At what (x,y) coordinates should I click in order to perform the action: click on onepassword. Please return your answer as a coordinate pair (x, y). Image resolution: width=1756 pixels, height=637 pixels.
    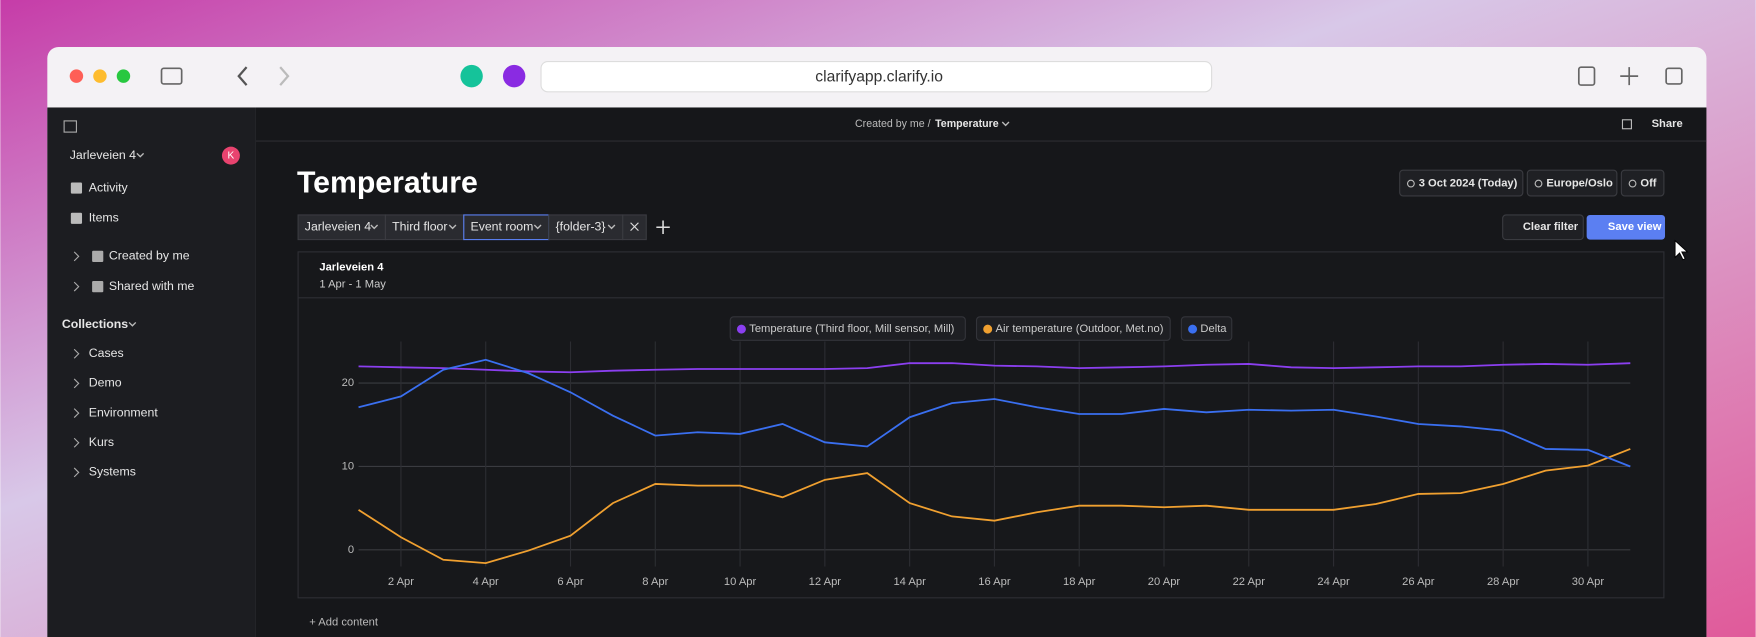
    Looking at the image, I should click on (514, 76).